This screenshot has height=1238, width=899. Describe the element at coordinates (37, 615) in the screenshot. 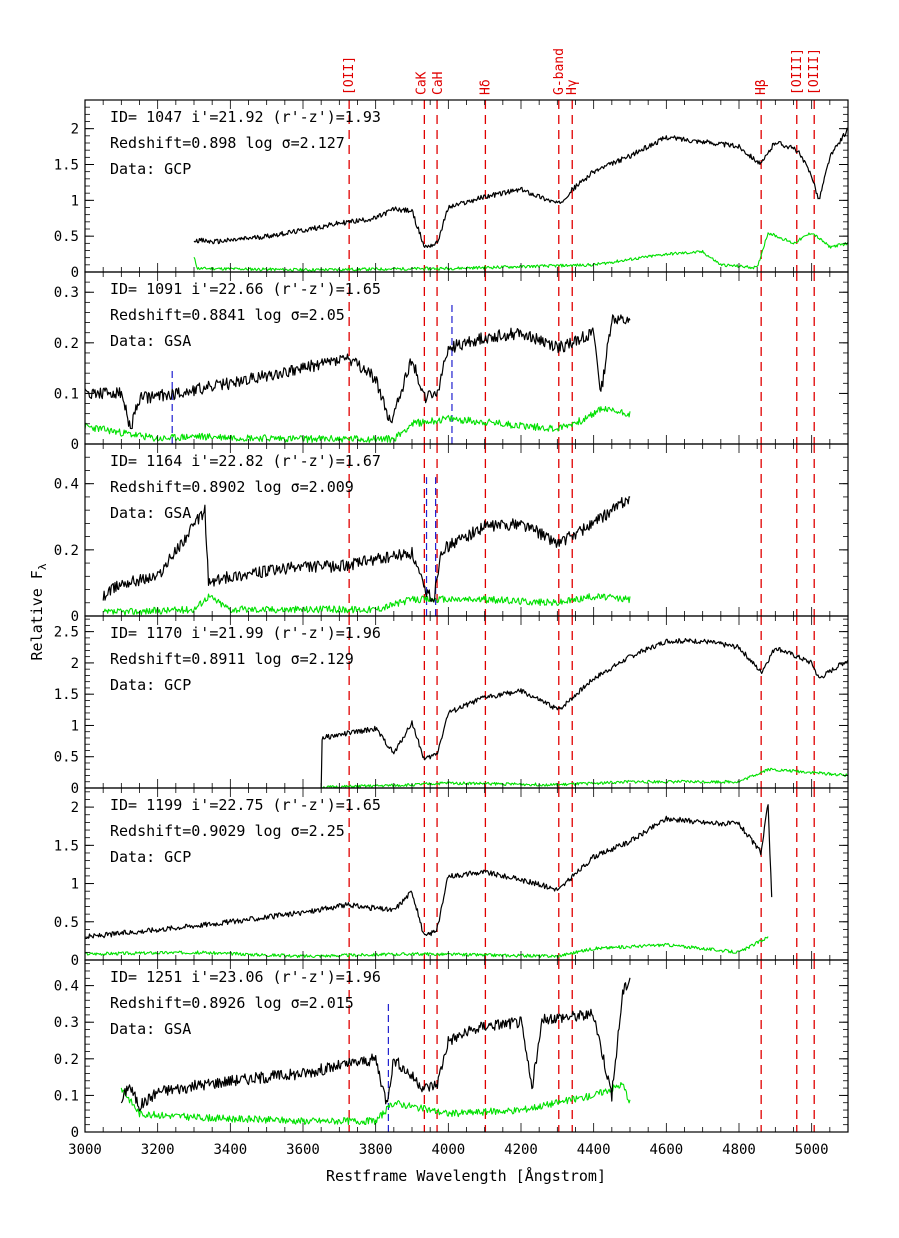

I see `y-axis-title-main: Relative F` at that location.